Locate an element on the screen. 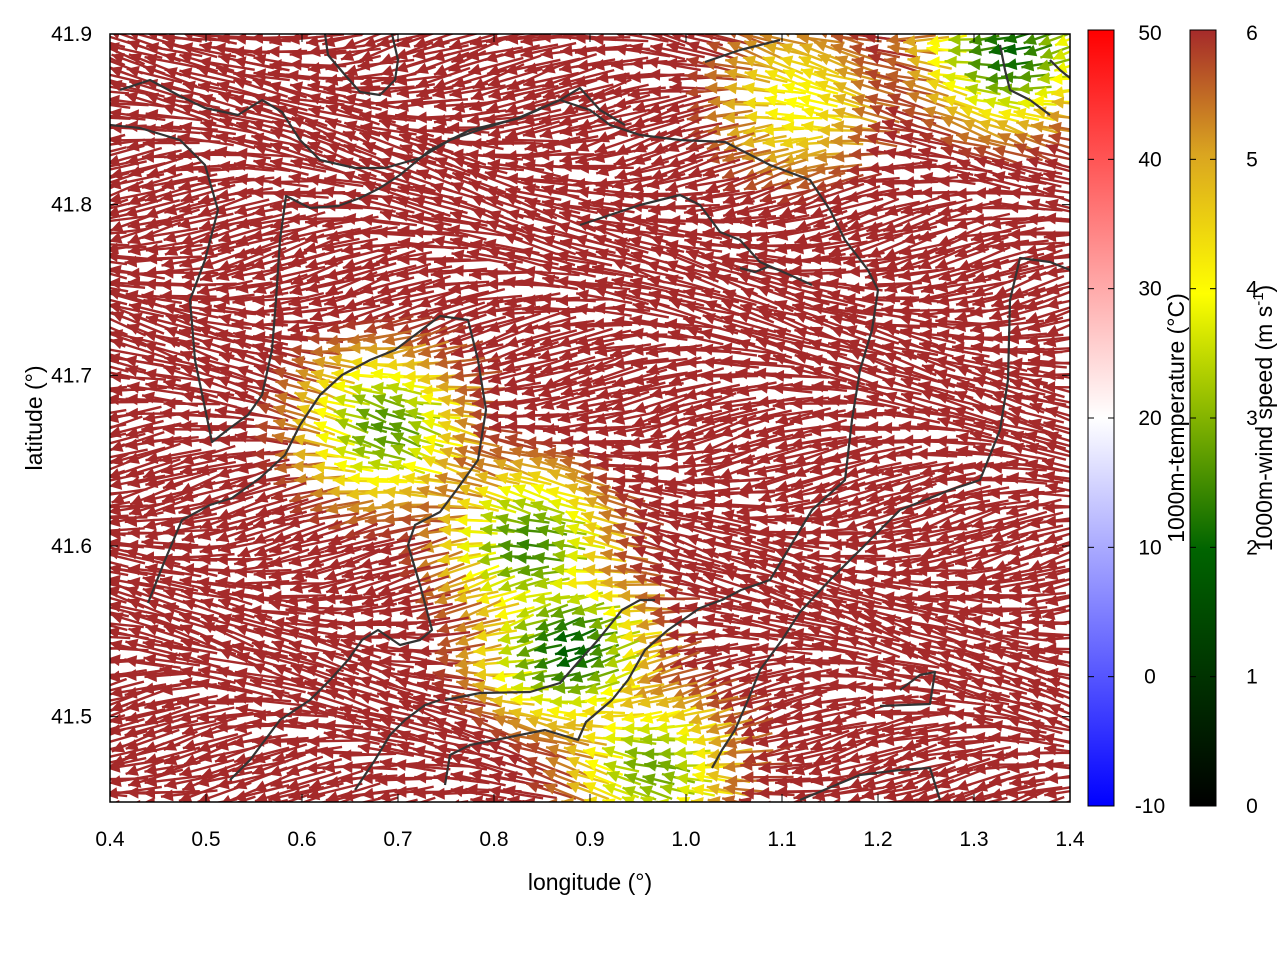 This screenshot has height=965, width=1280. colorbar-tick-label: 40 is located at coordinates (1149, 159).